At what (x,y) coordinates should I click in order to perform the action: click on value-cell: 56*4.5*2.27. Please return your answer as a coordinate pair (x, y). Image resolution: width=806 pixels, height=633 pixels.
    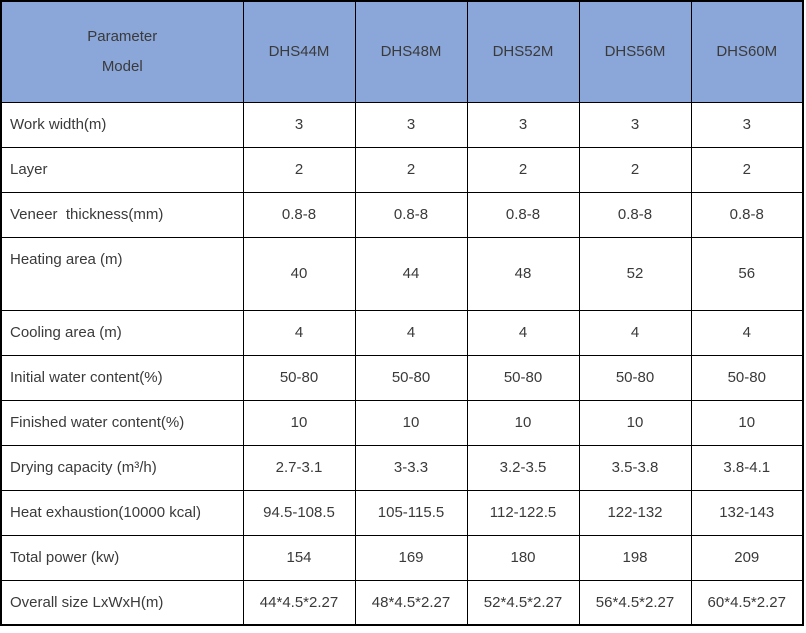
    Looking at the image, I should click on (635, 602).